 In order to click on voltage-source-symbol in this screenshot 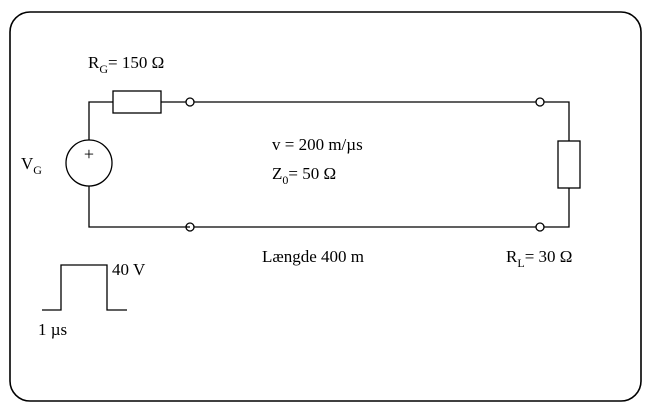, I will do `click(89, 163)`.